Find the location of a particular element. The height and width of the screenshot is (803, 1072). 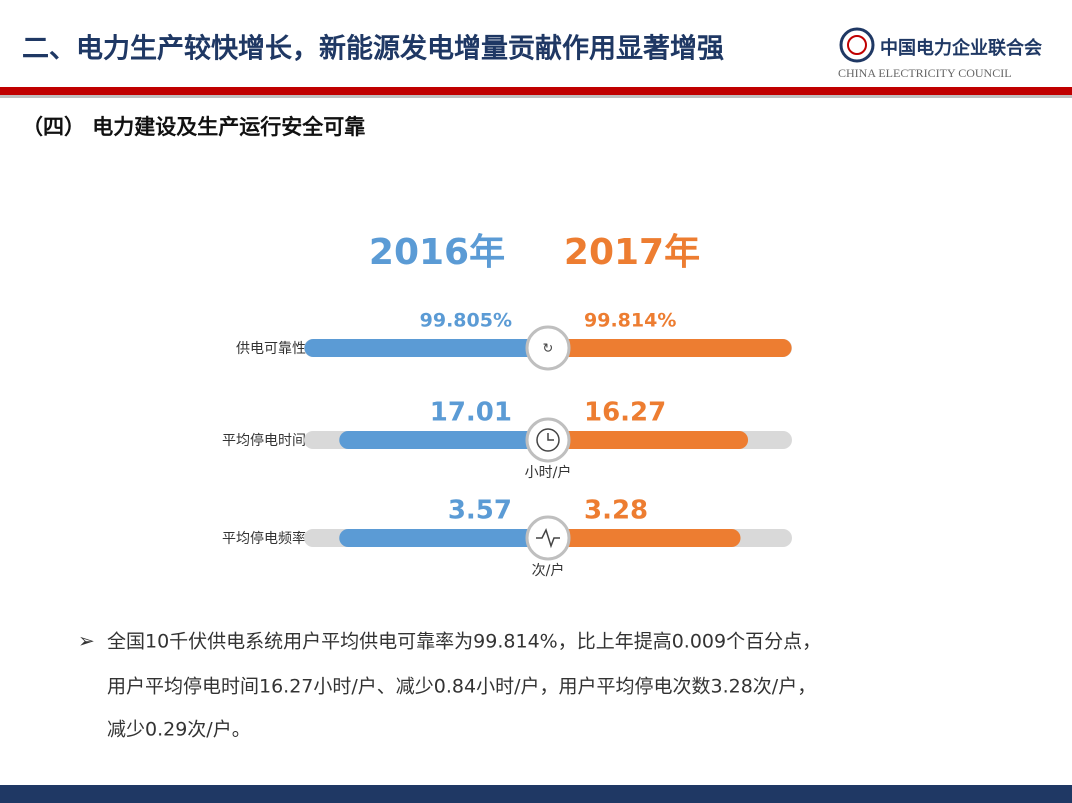

category-label: 供电可靠性 is located at coordinates (271, 349).